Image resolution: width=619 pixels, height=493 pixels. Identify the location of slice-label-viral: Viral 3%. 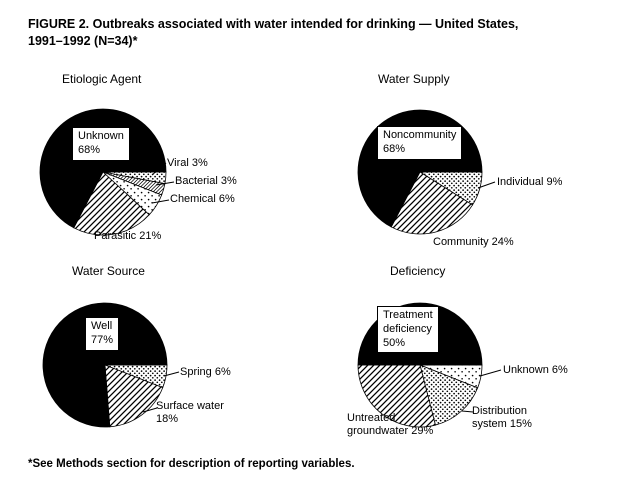
(187, 163).